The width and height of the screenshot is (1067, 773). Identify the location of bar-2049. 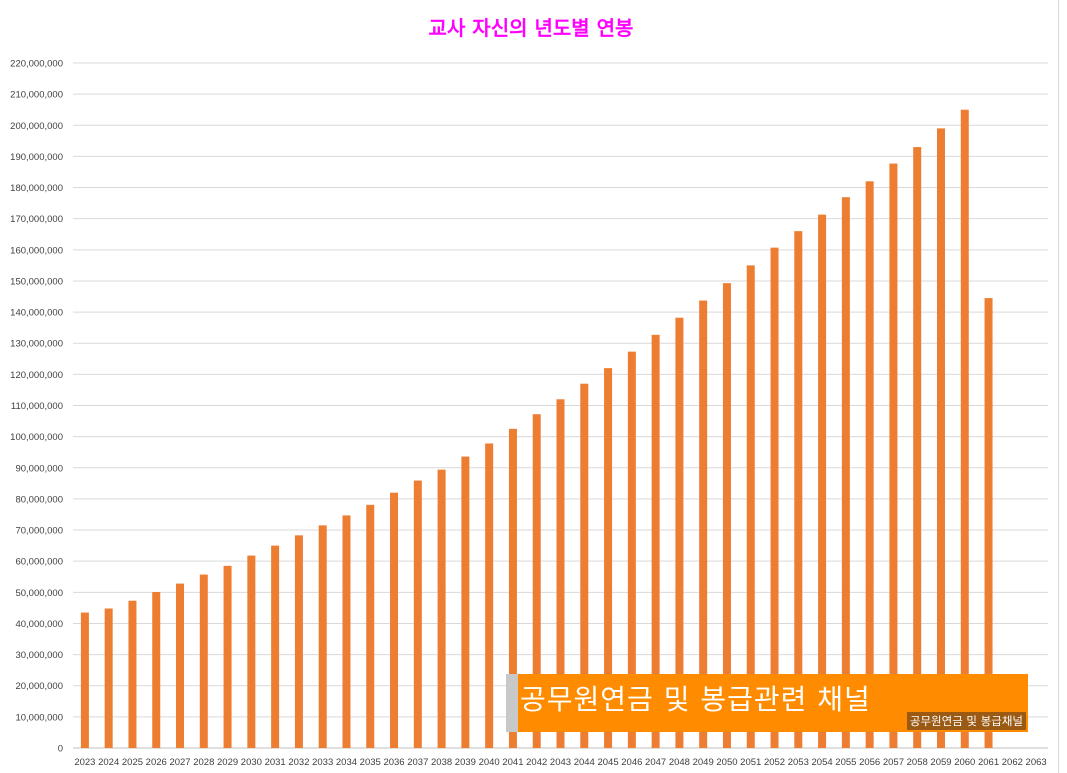
(703, 524).